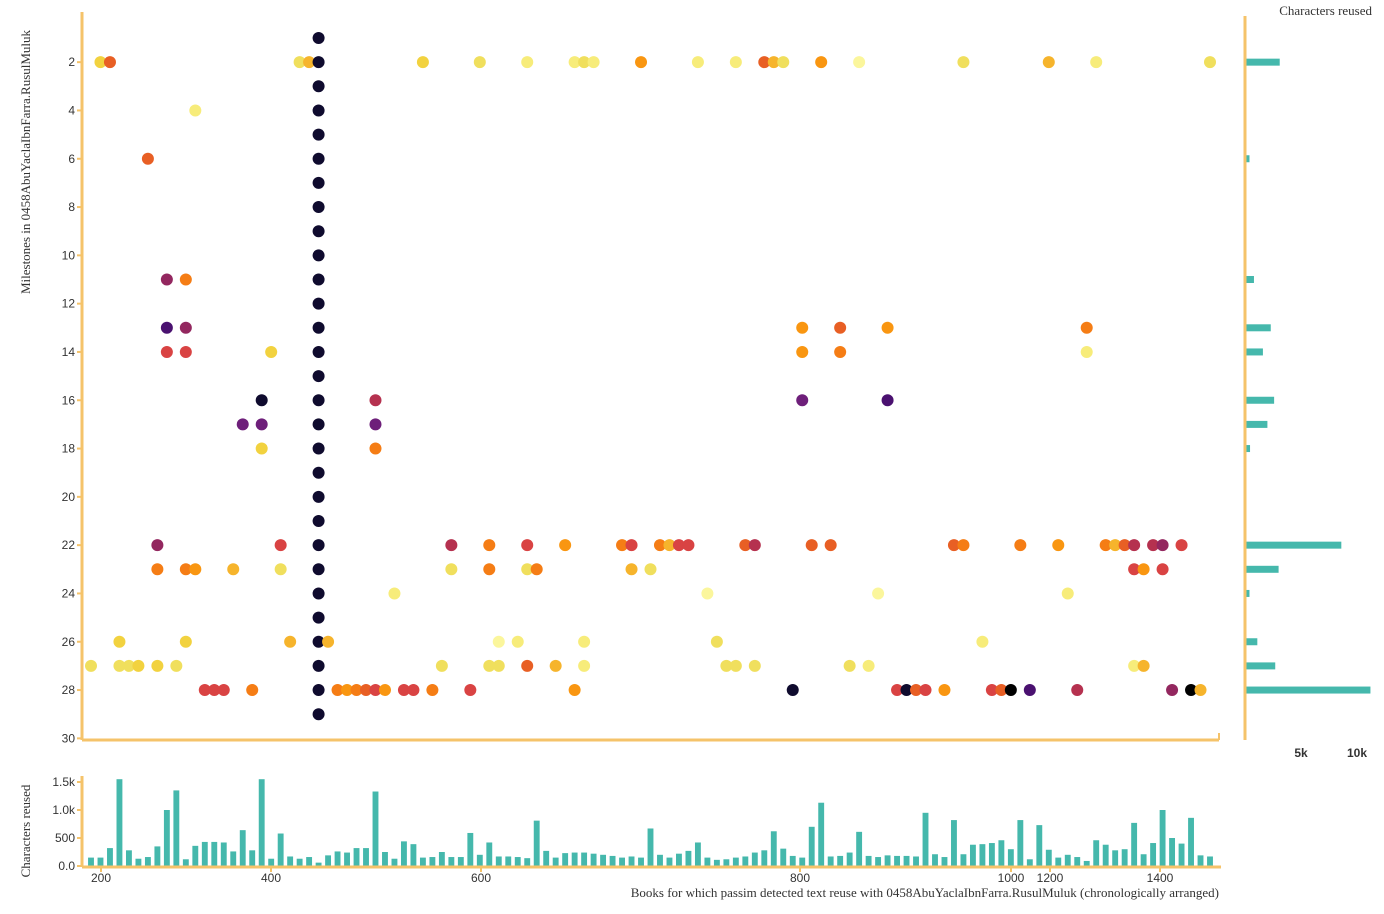  Describe the element at coordinates (101, 878) in the screenshot. I see `bar-x-tick-label: 200` at that location.